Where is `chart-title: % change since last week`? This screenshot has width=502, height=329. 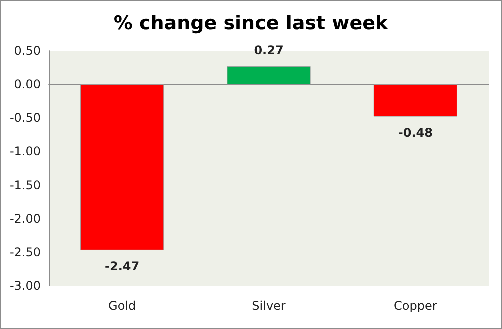
chart-title: % change since last week is located at coordinates (251, 23).